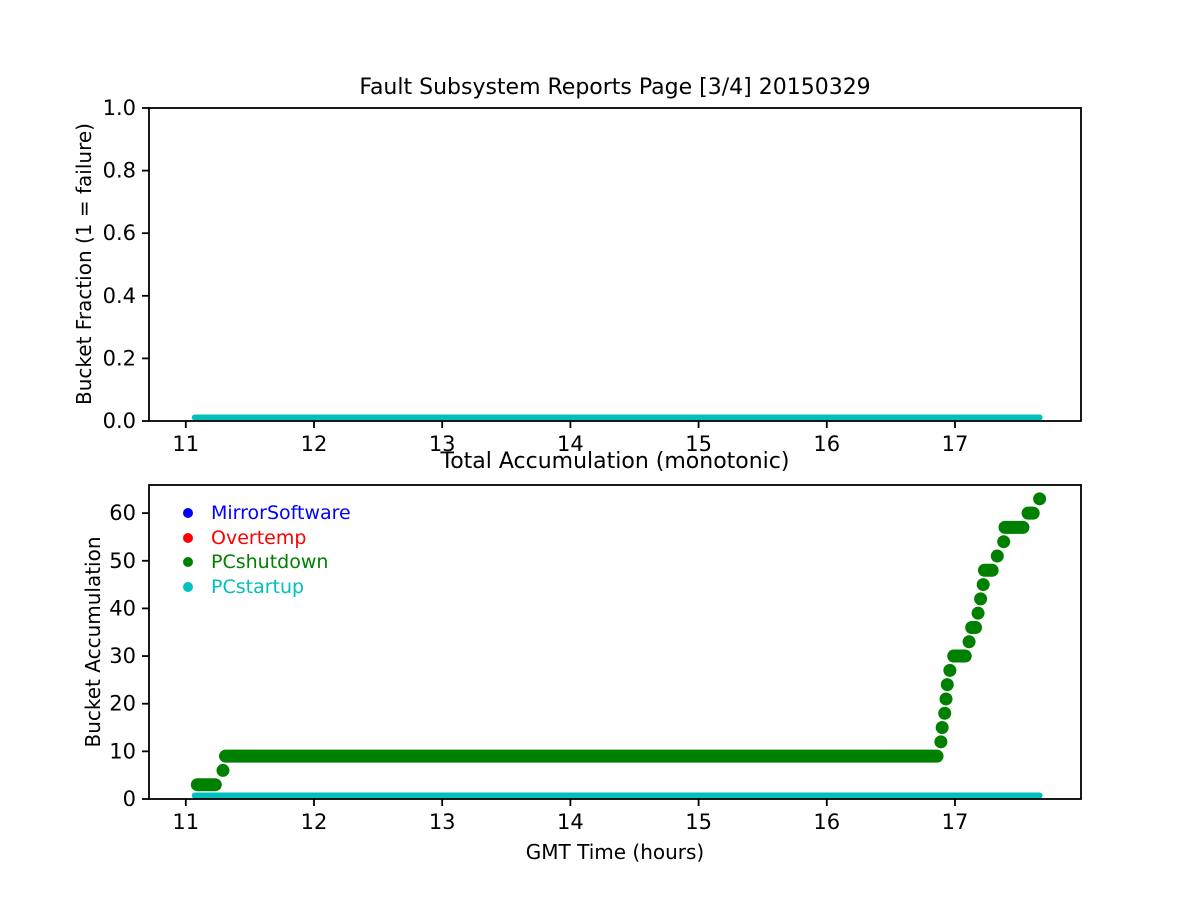 The image size is (1200, 900). What do you see at coordinates (615, 461) in the screenshot?
I see `bottom-chart-title: Total Accumulation (monotonic)` at bounding box center [615, 461].